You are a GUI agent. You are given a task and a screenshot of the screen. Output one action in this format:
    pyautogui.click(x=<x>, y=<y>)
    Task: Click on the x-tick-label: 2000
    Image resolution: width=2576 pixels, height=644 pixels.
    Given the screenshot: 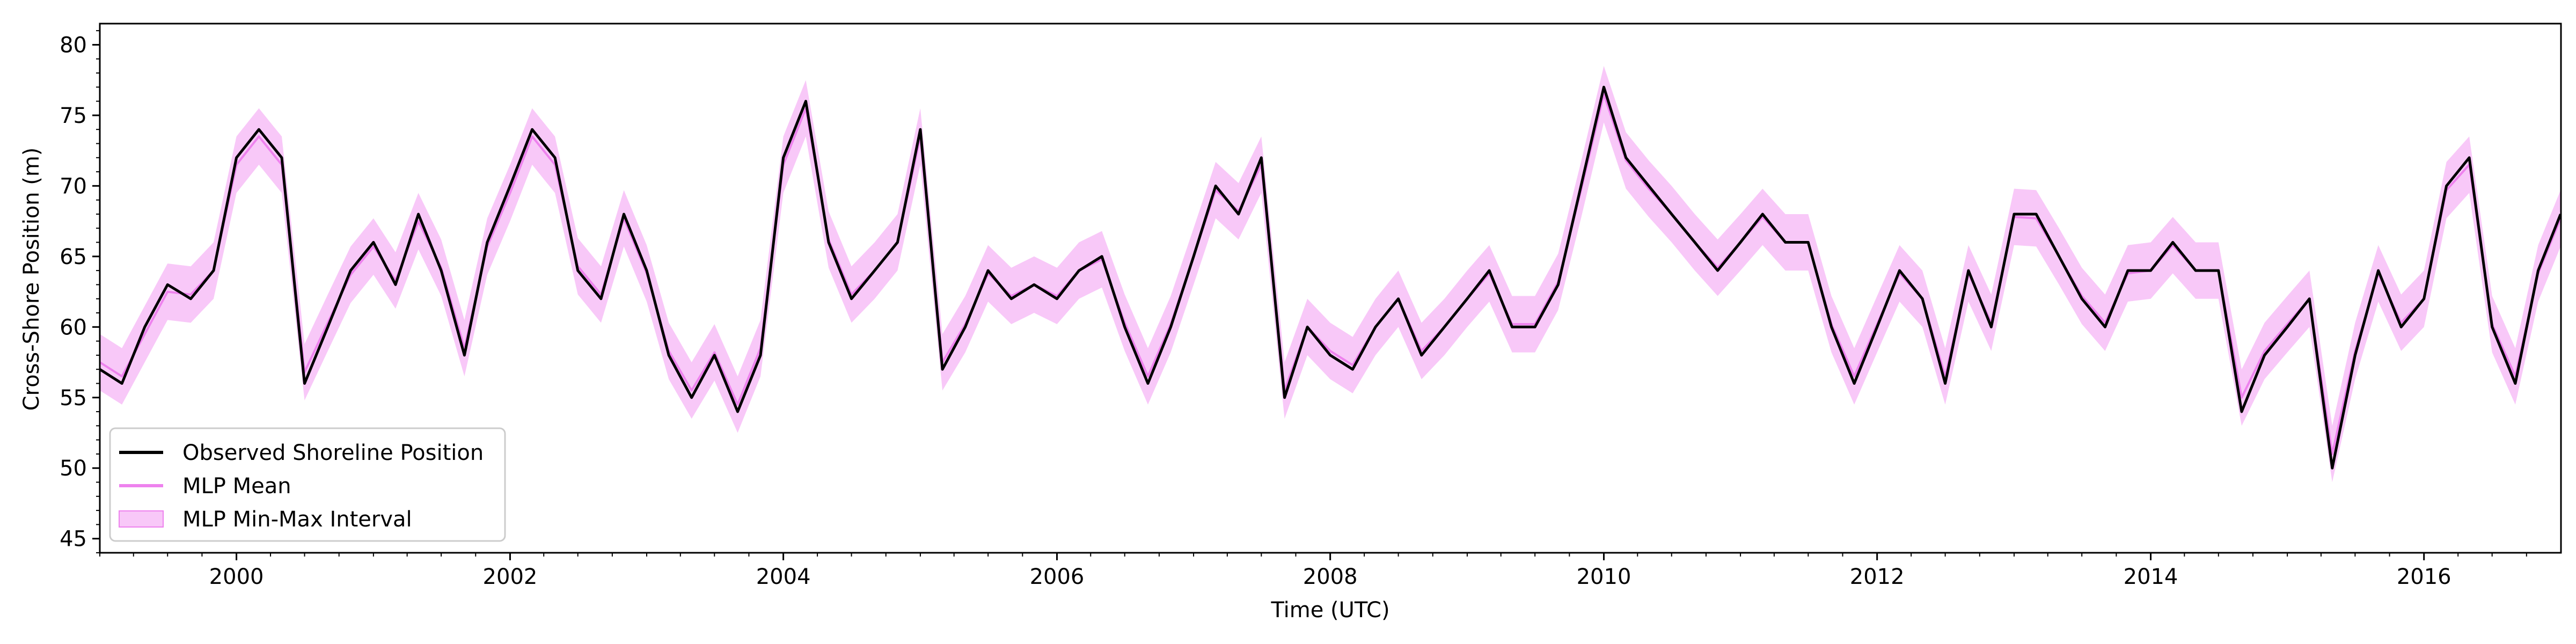 What is the action you would take?
    pyautogui.click(x=236, y=577)
    